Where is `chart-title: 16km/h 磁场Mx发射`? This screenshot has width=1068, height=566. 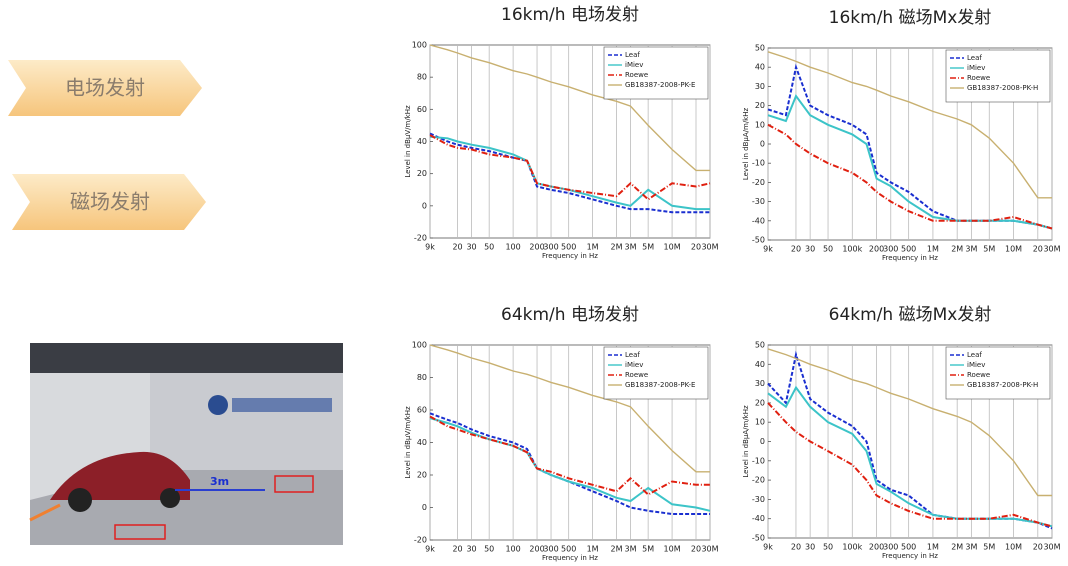
chart-title: 16km/h 磁场Mx发射 is located at coordinates (910, 18).